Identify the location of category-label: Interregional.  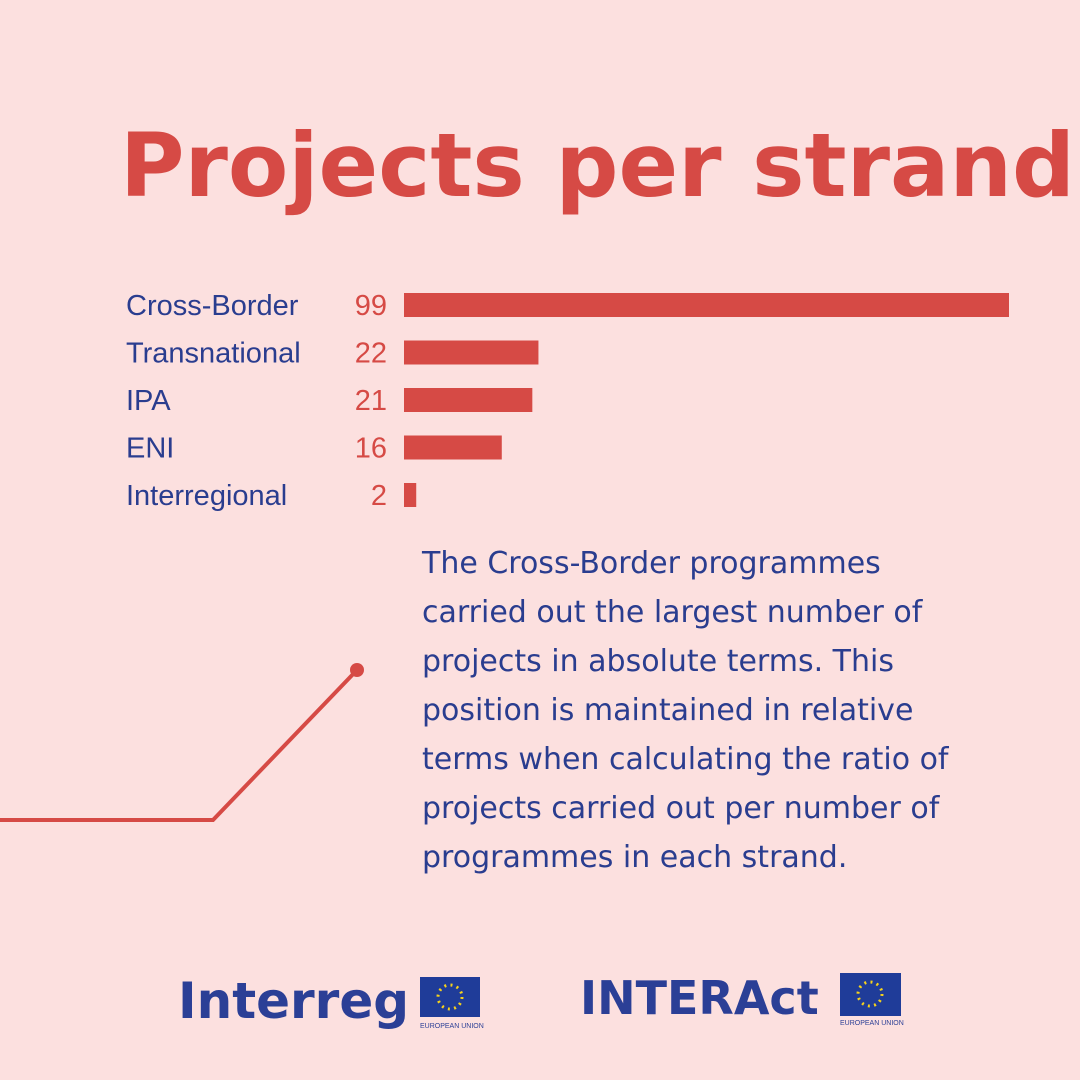
(206, 496).